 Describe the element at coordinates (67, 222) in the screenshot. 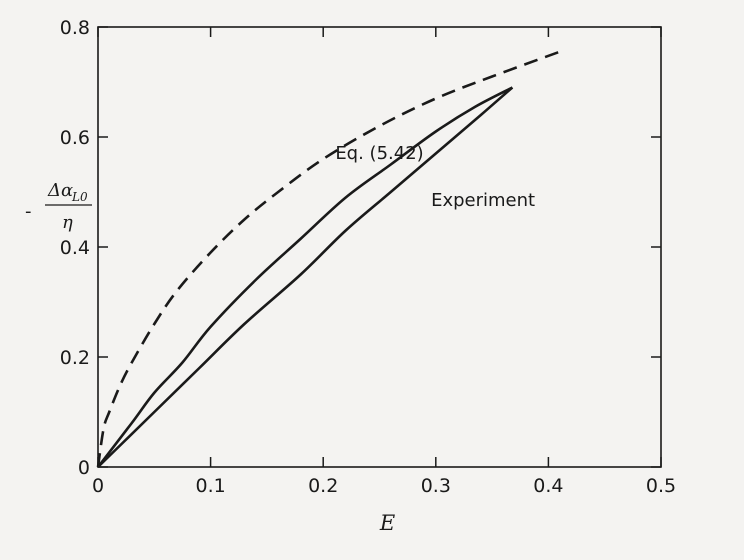

I see `y-axis-title-denominator: η` at that location.